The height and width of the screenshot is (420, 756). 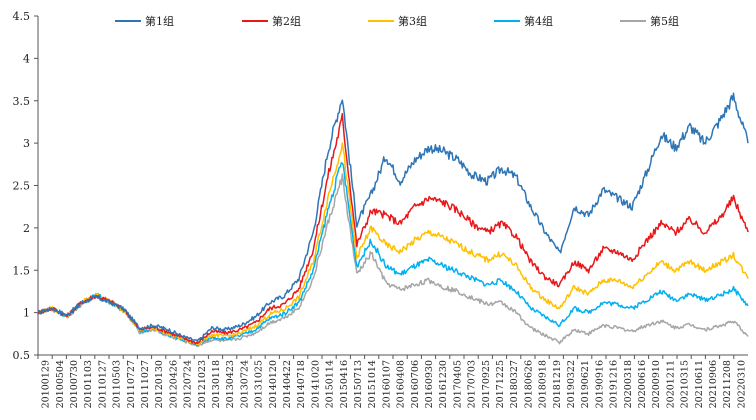 What do you see at coordinates (145, 384) in the screenshot?
I see `x-tick-label: 20111027` at bounding box center [145, 384].